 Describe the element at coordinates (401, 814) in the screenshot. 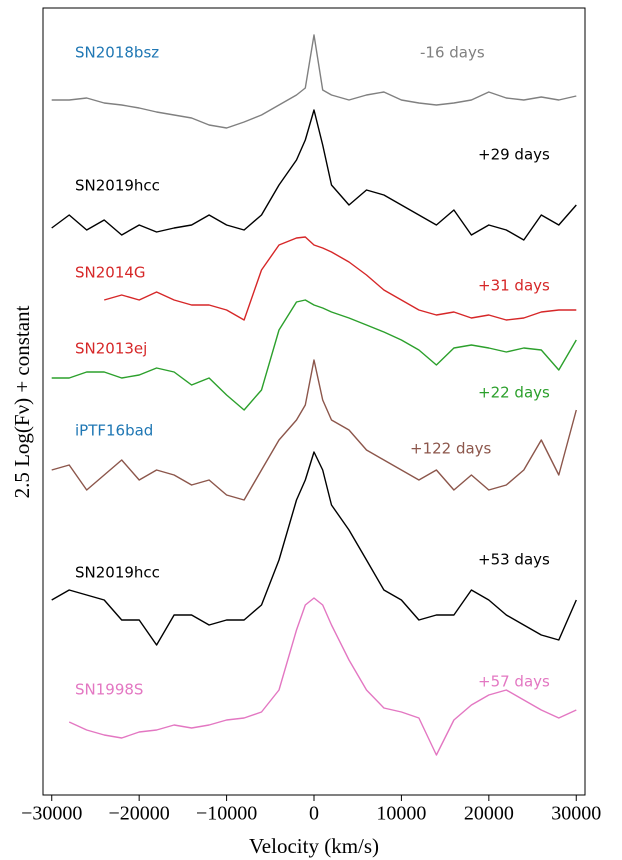

I see `x-tick-label: 10000` at that location.